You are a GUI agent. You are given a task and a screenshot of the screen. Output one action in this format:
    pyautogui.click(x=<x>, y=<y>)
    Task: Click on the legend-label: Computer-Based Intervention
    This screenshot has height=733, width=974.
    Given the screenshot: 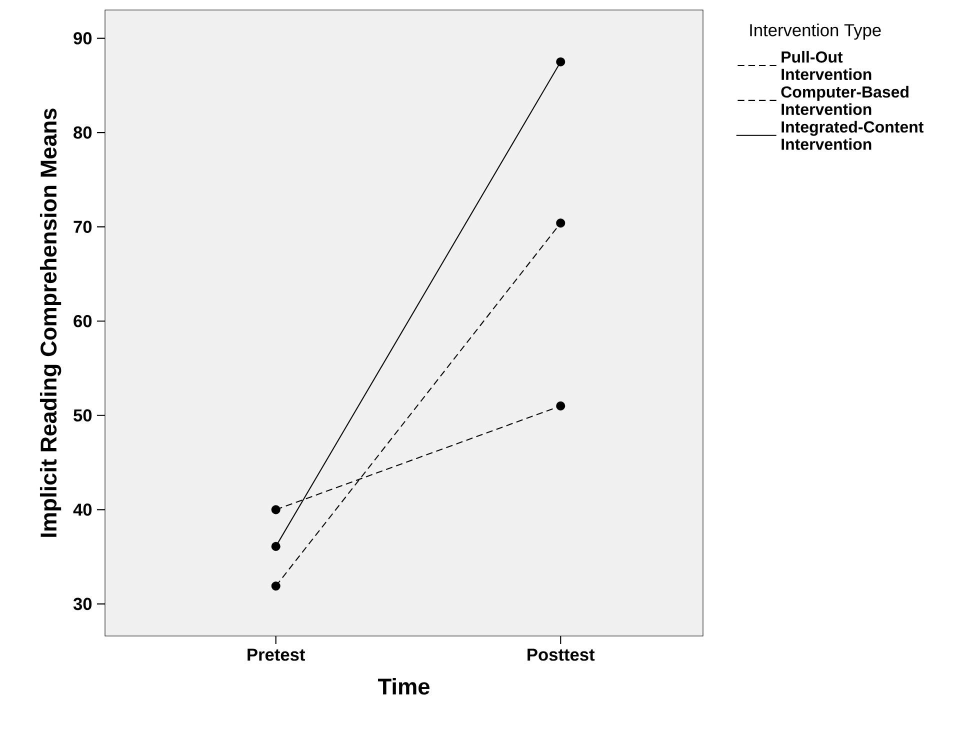 What is the action you would take?
    pyautogui.click(x=844, y=100)
    